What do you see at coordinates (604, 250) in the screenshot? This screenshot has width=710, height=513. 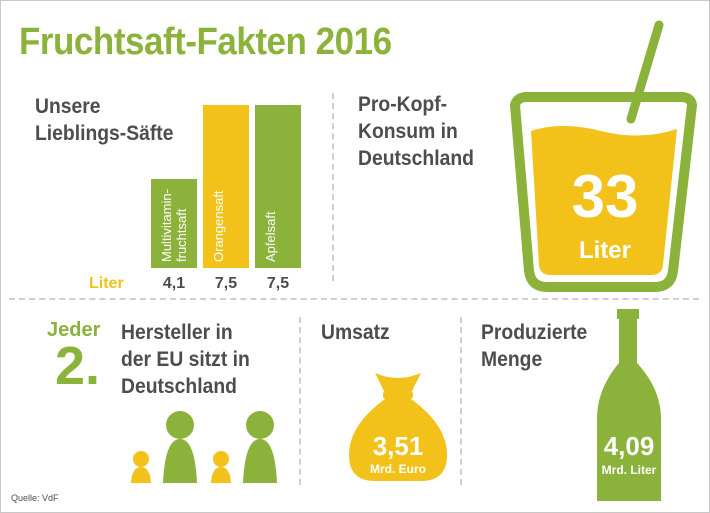 I see `per-capita-unit: Liter` at bounding box center [604, 250].